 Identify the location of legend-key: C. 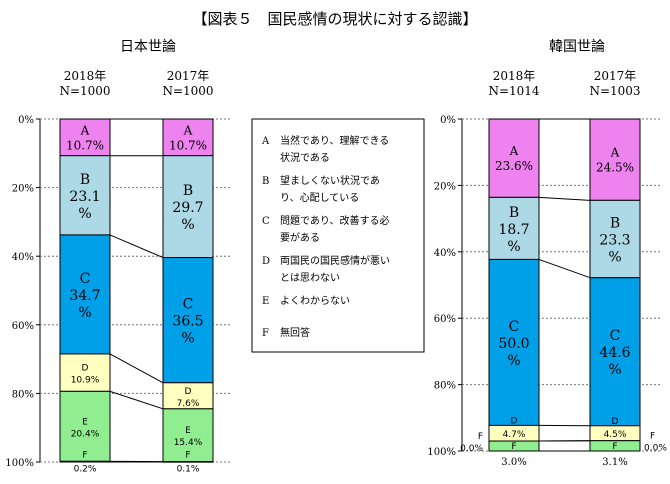
(266, 221).